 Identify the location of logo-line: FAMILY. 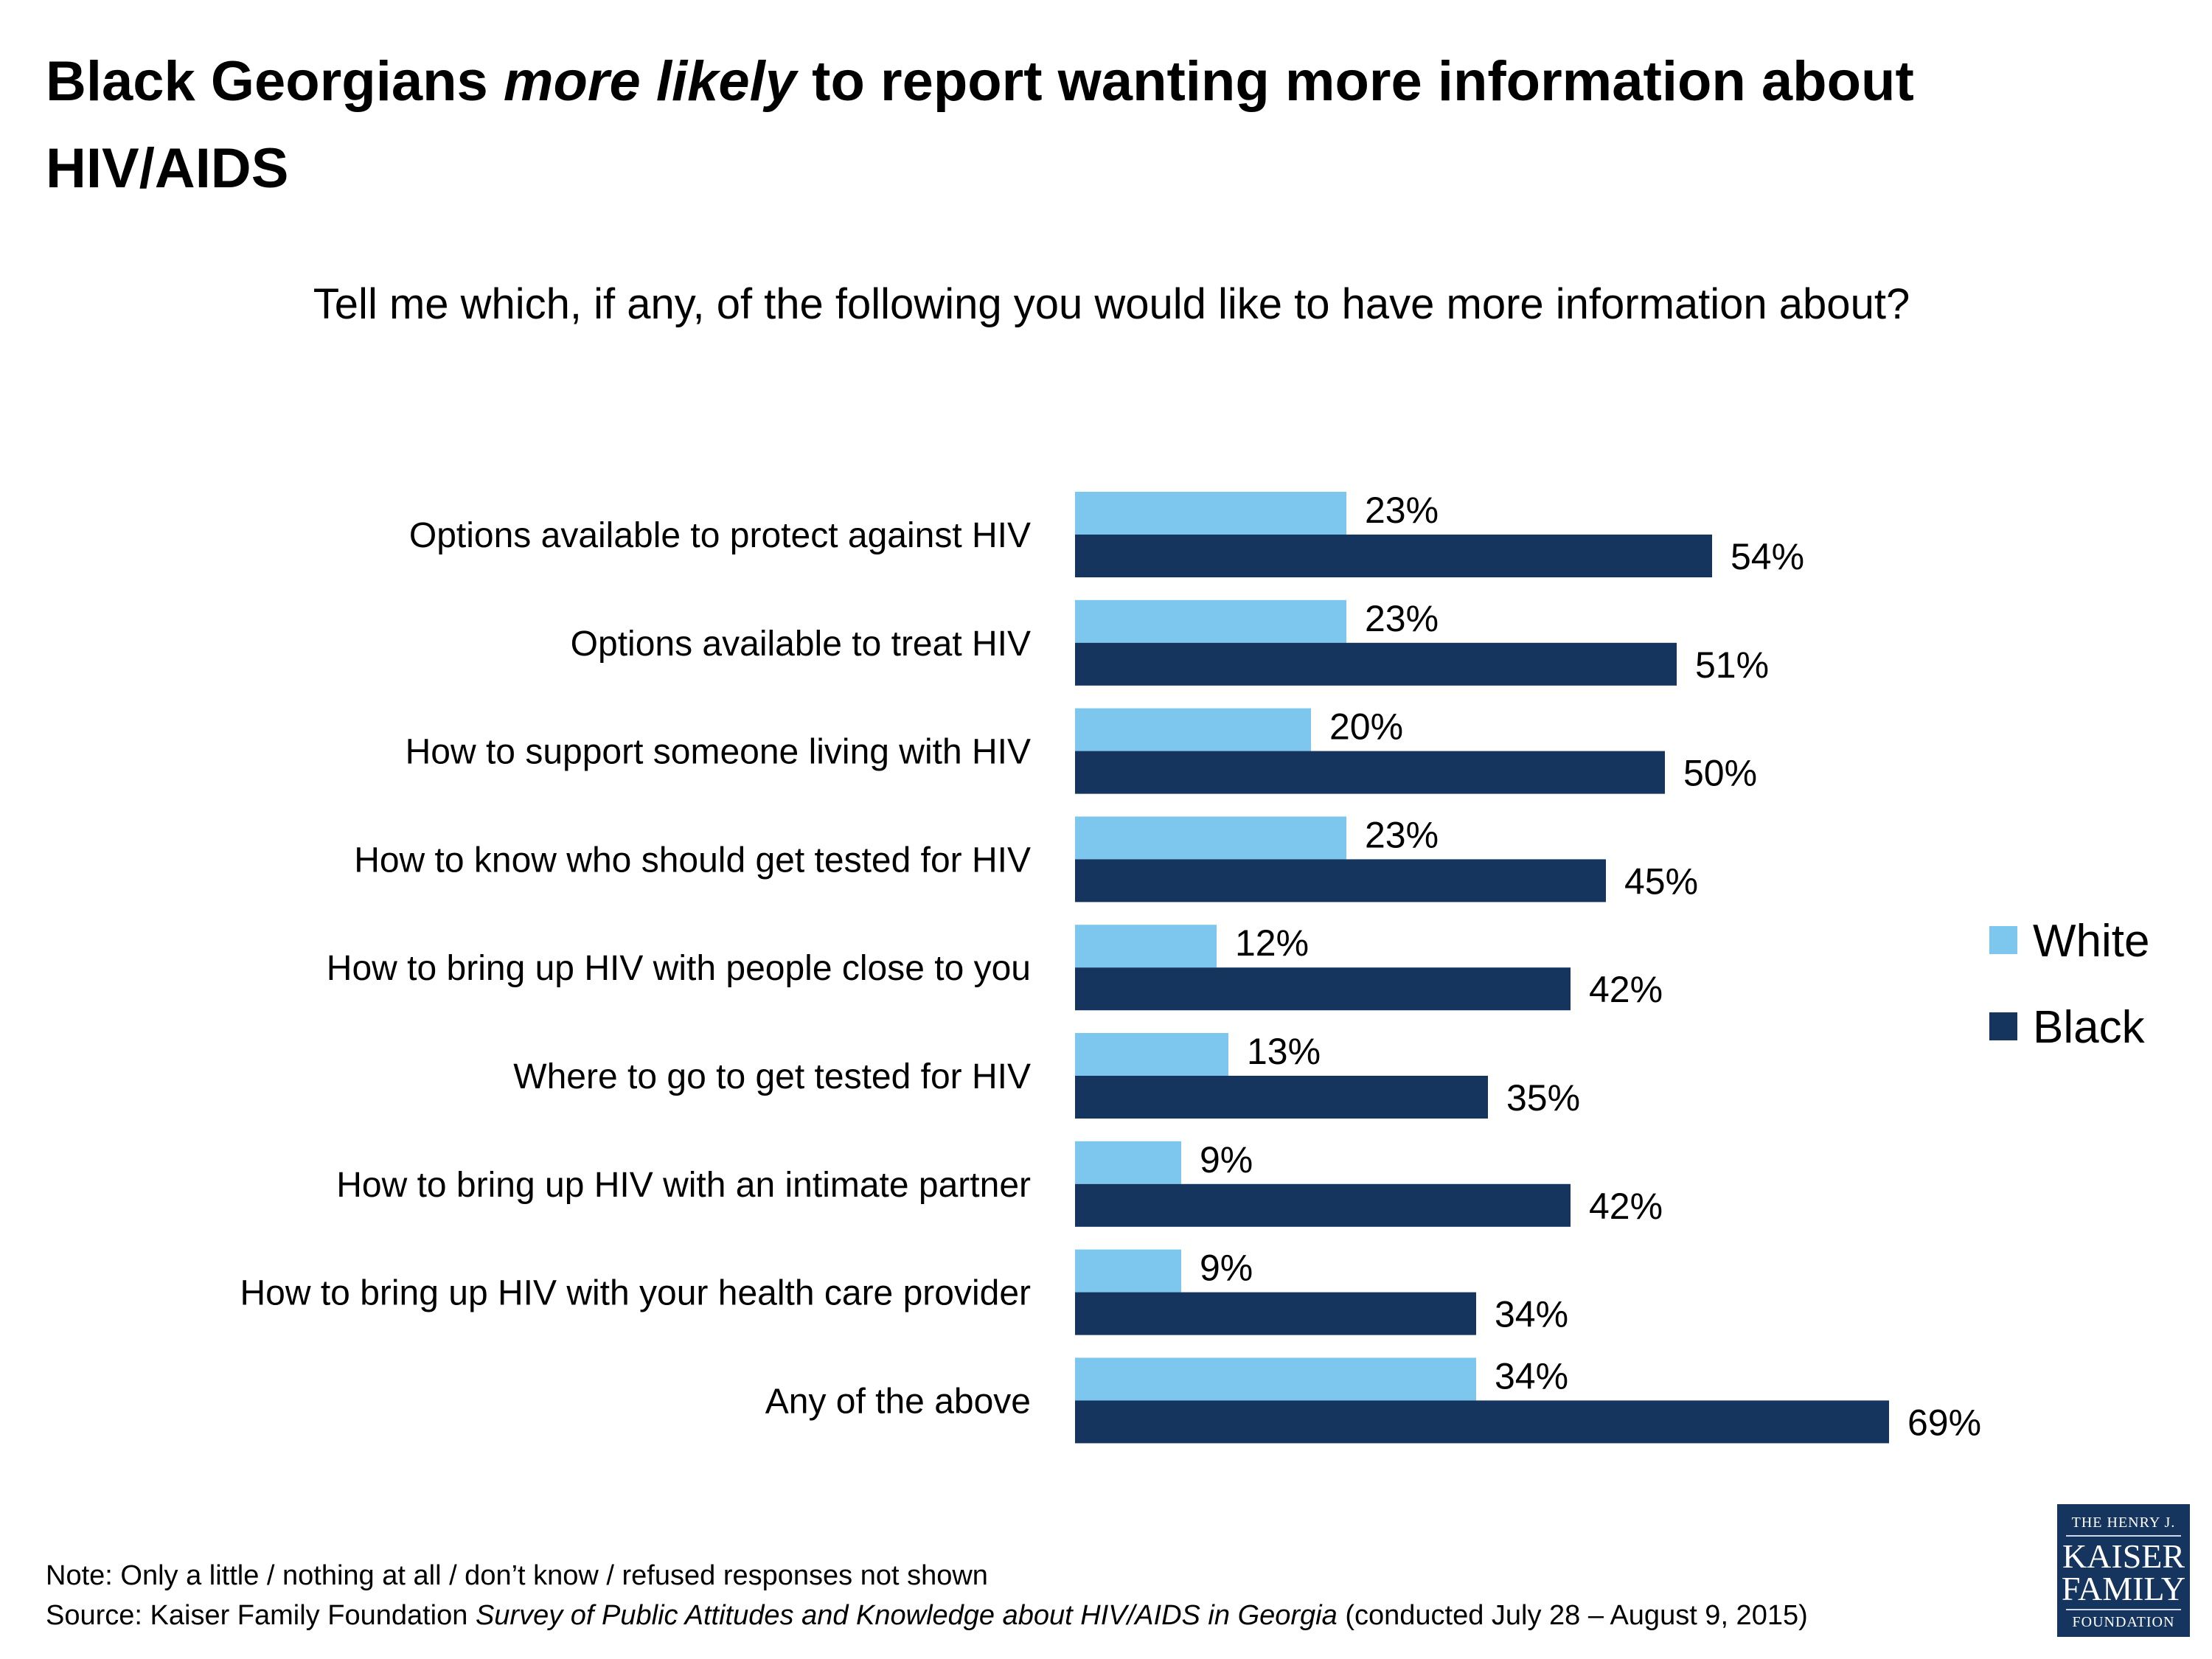
(2123, 1588).